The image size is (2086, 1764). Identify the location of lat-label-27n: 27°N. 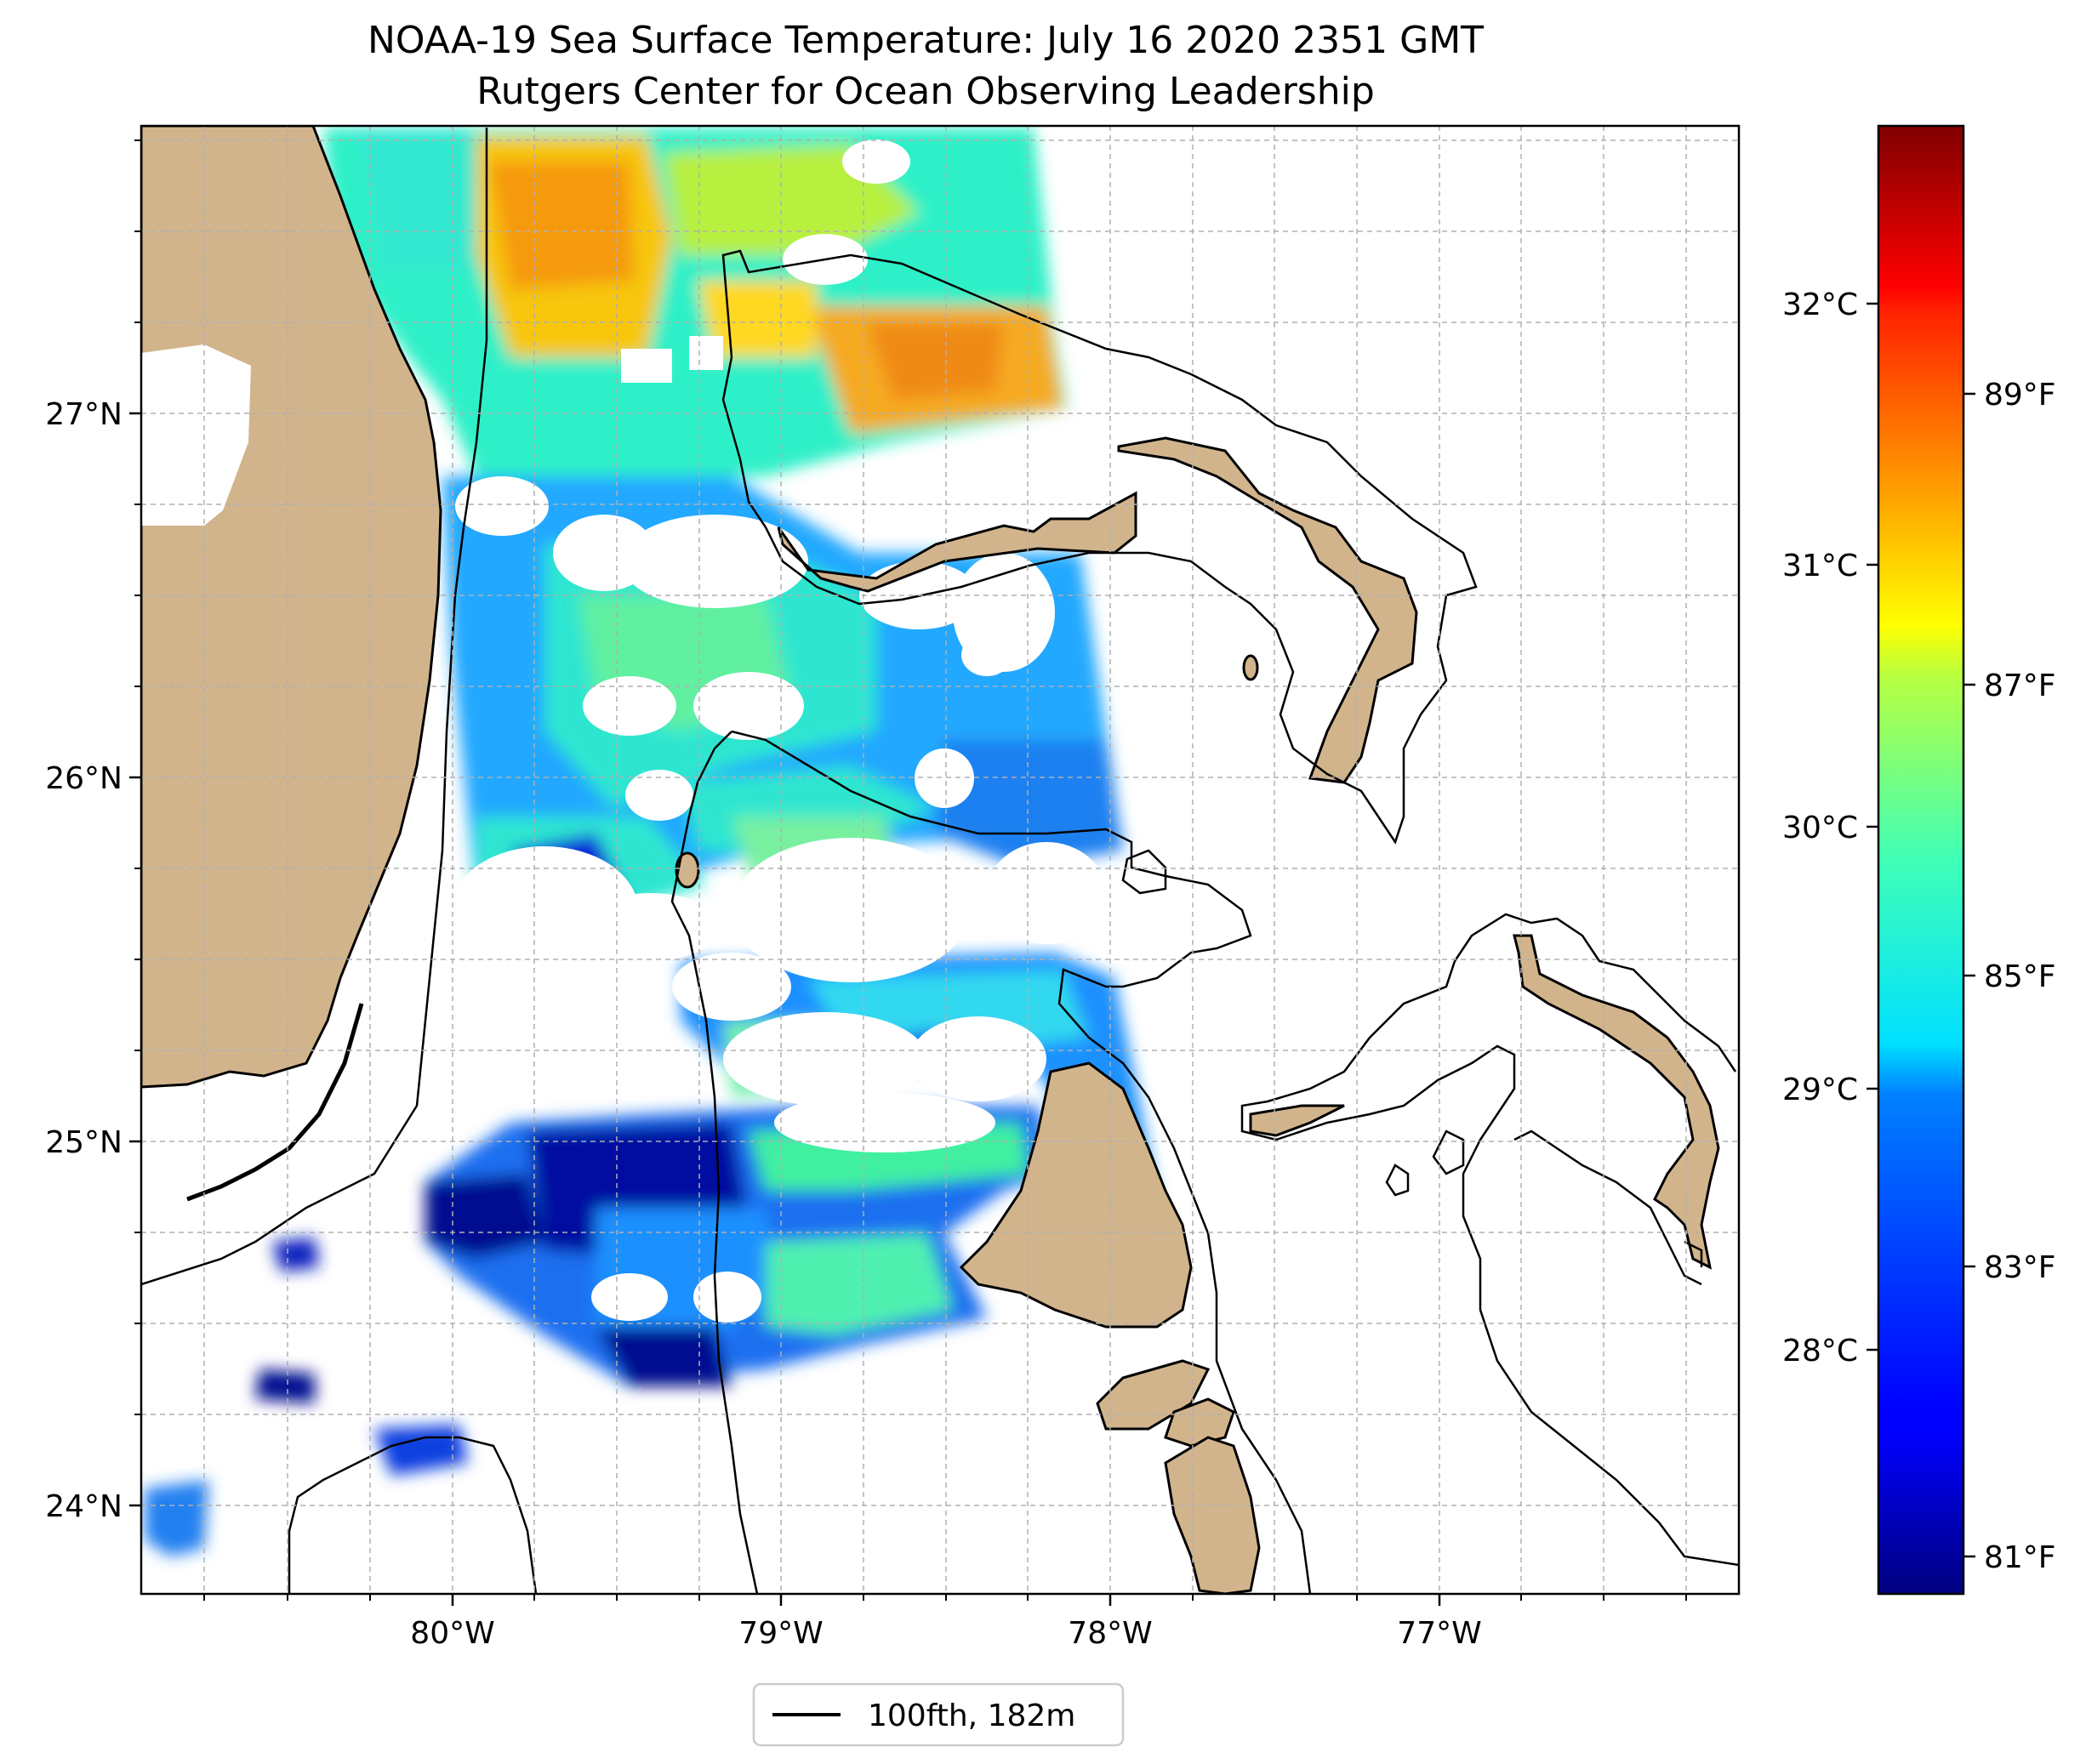
(84, 414).